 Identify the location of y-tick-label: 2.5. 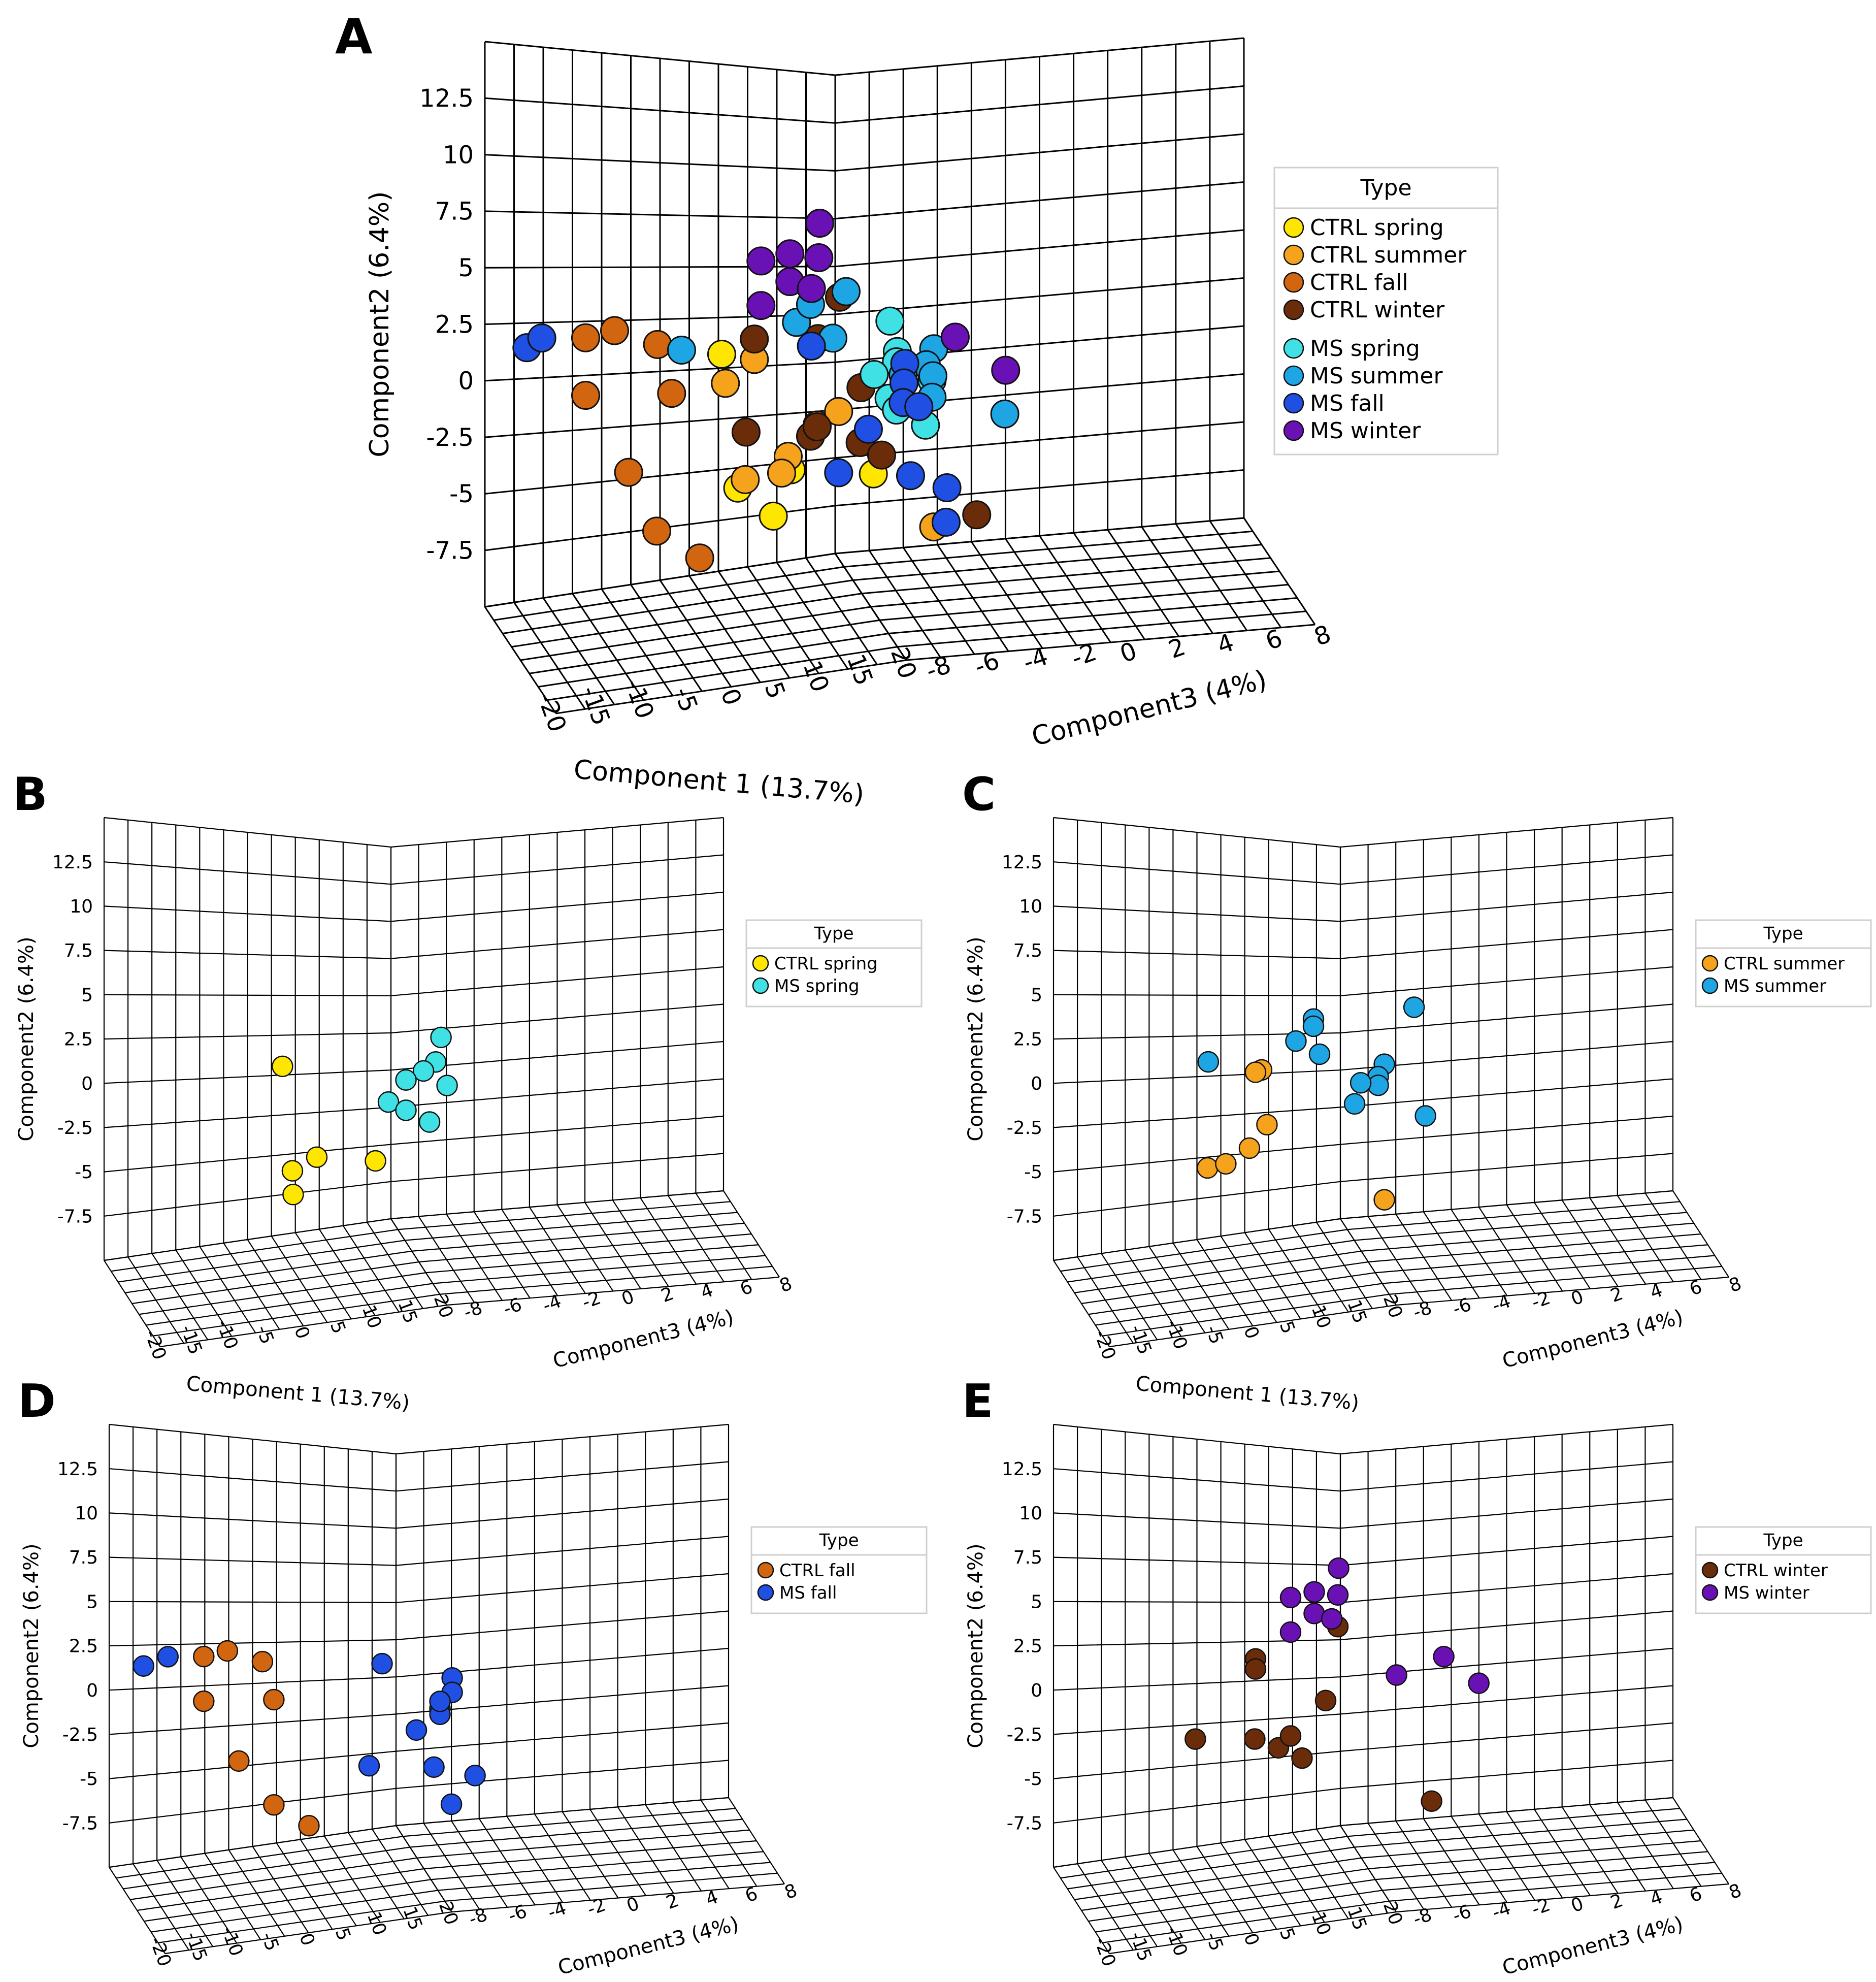
(78, 1039).